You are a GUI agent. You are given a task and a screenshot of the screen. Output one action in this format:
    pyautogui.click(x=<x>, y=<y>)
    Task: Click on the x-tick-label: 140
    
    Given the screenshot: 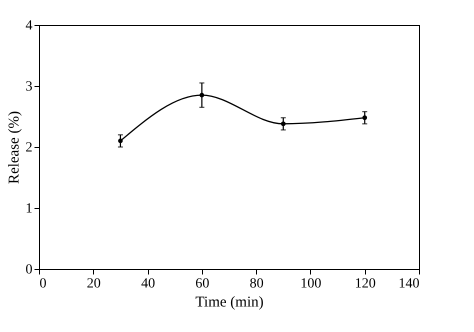 What is the action you would take?
    pyautogui.click(x=409, y=284)
    